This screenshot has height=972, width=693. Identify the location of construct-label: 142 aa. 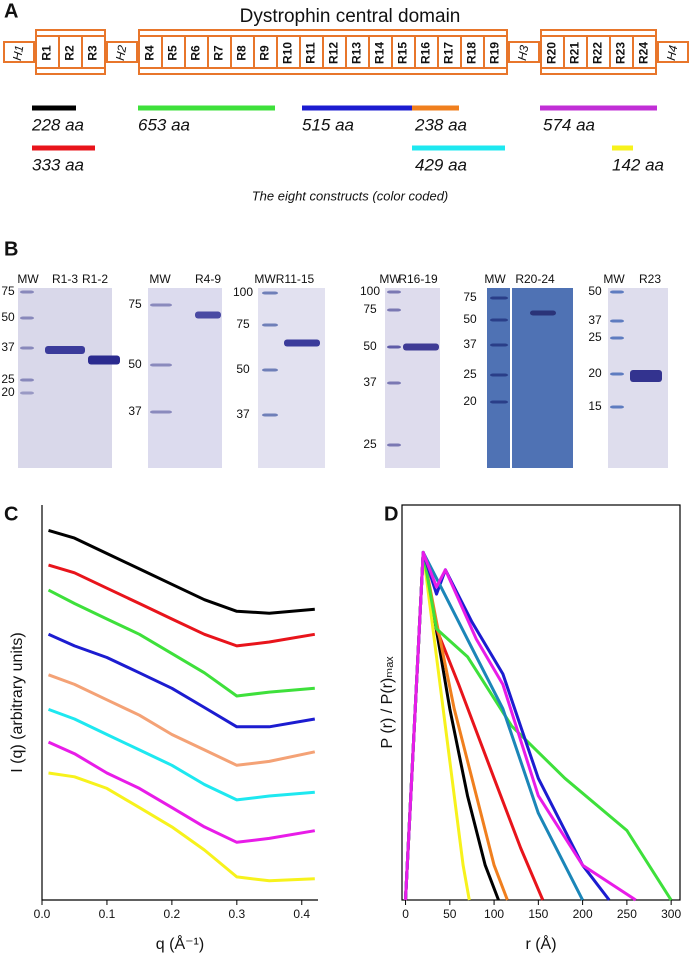
(638, 164).